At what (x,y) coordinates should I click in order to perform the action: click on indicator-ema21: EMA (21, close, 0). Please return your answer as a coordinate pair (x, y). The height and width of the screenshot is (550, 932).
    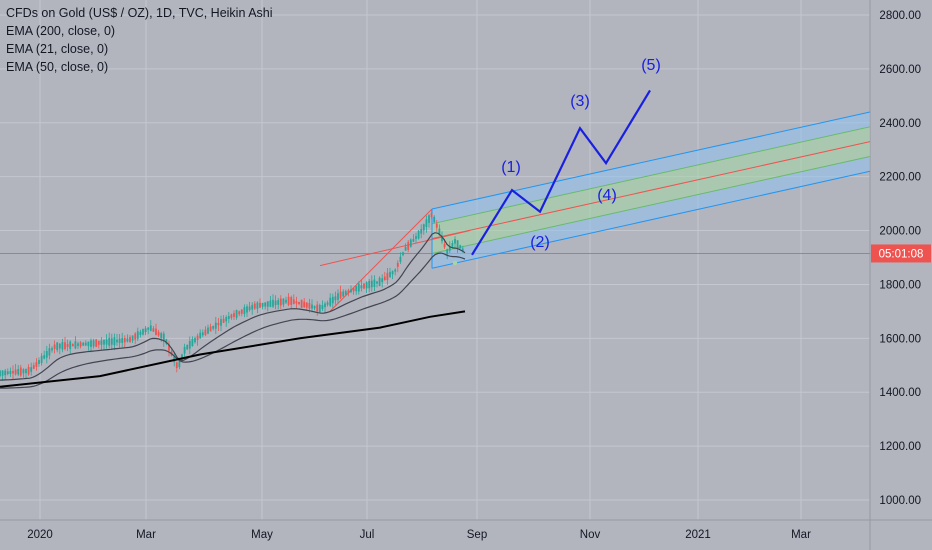
    Looking at the image, I should click on (57, 49).